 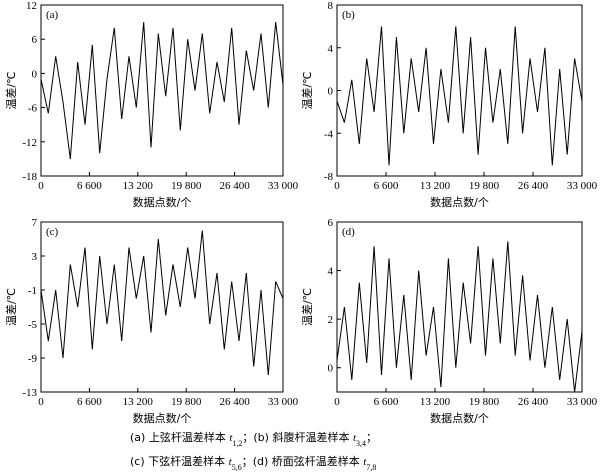 I want to click on panel-label: (b), so click(x=348, y=15).